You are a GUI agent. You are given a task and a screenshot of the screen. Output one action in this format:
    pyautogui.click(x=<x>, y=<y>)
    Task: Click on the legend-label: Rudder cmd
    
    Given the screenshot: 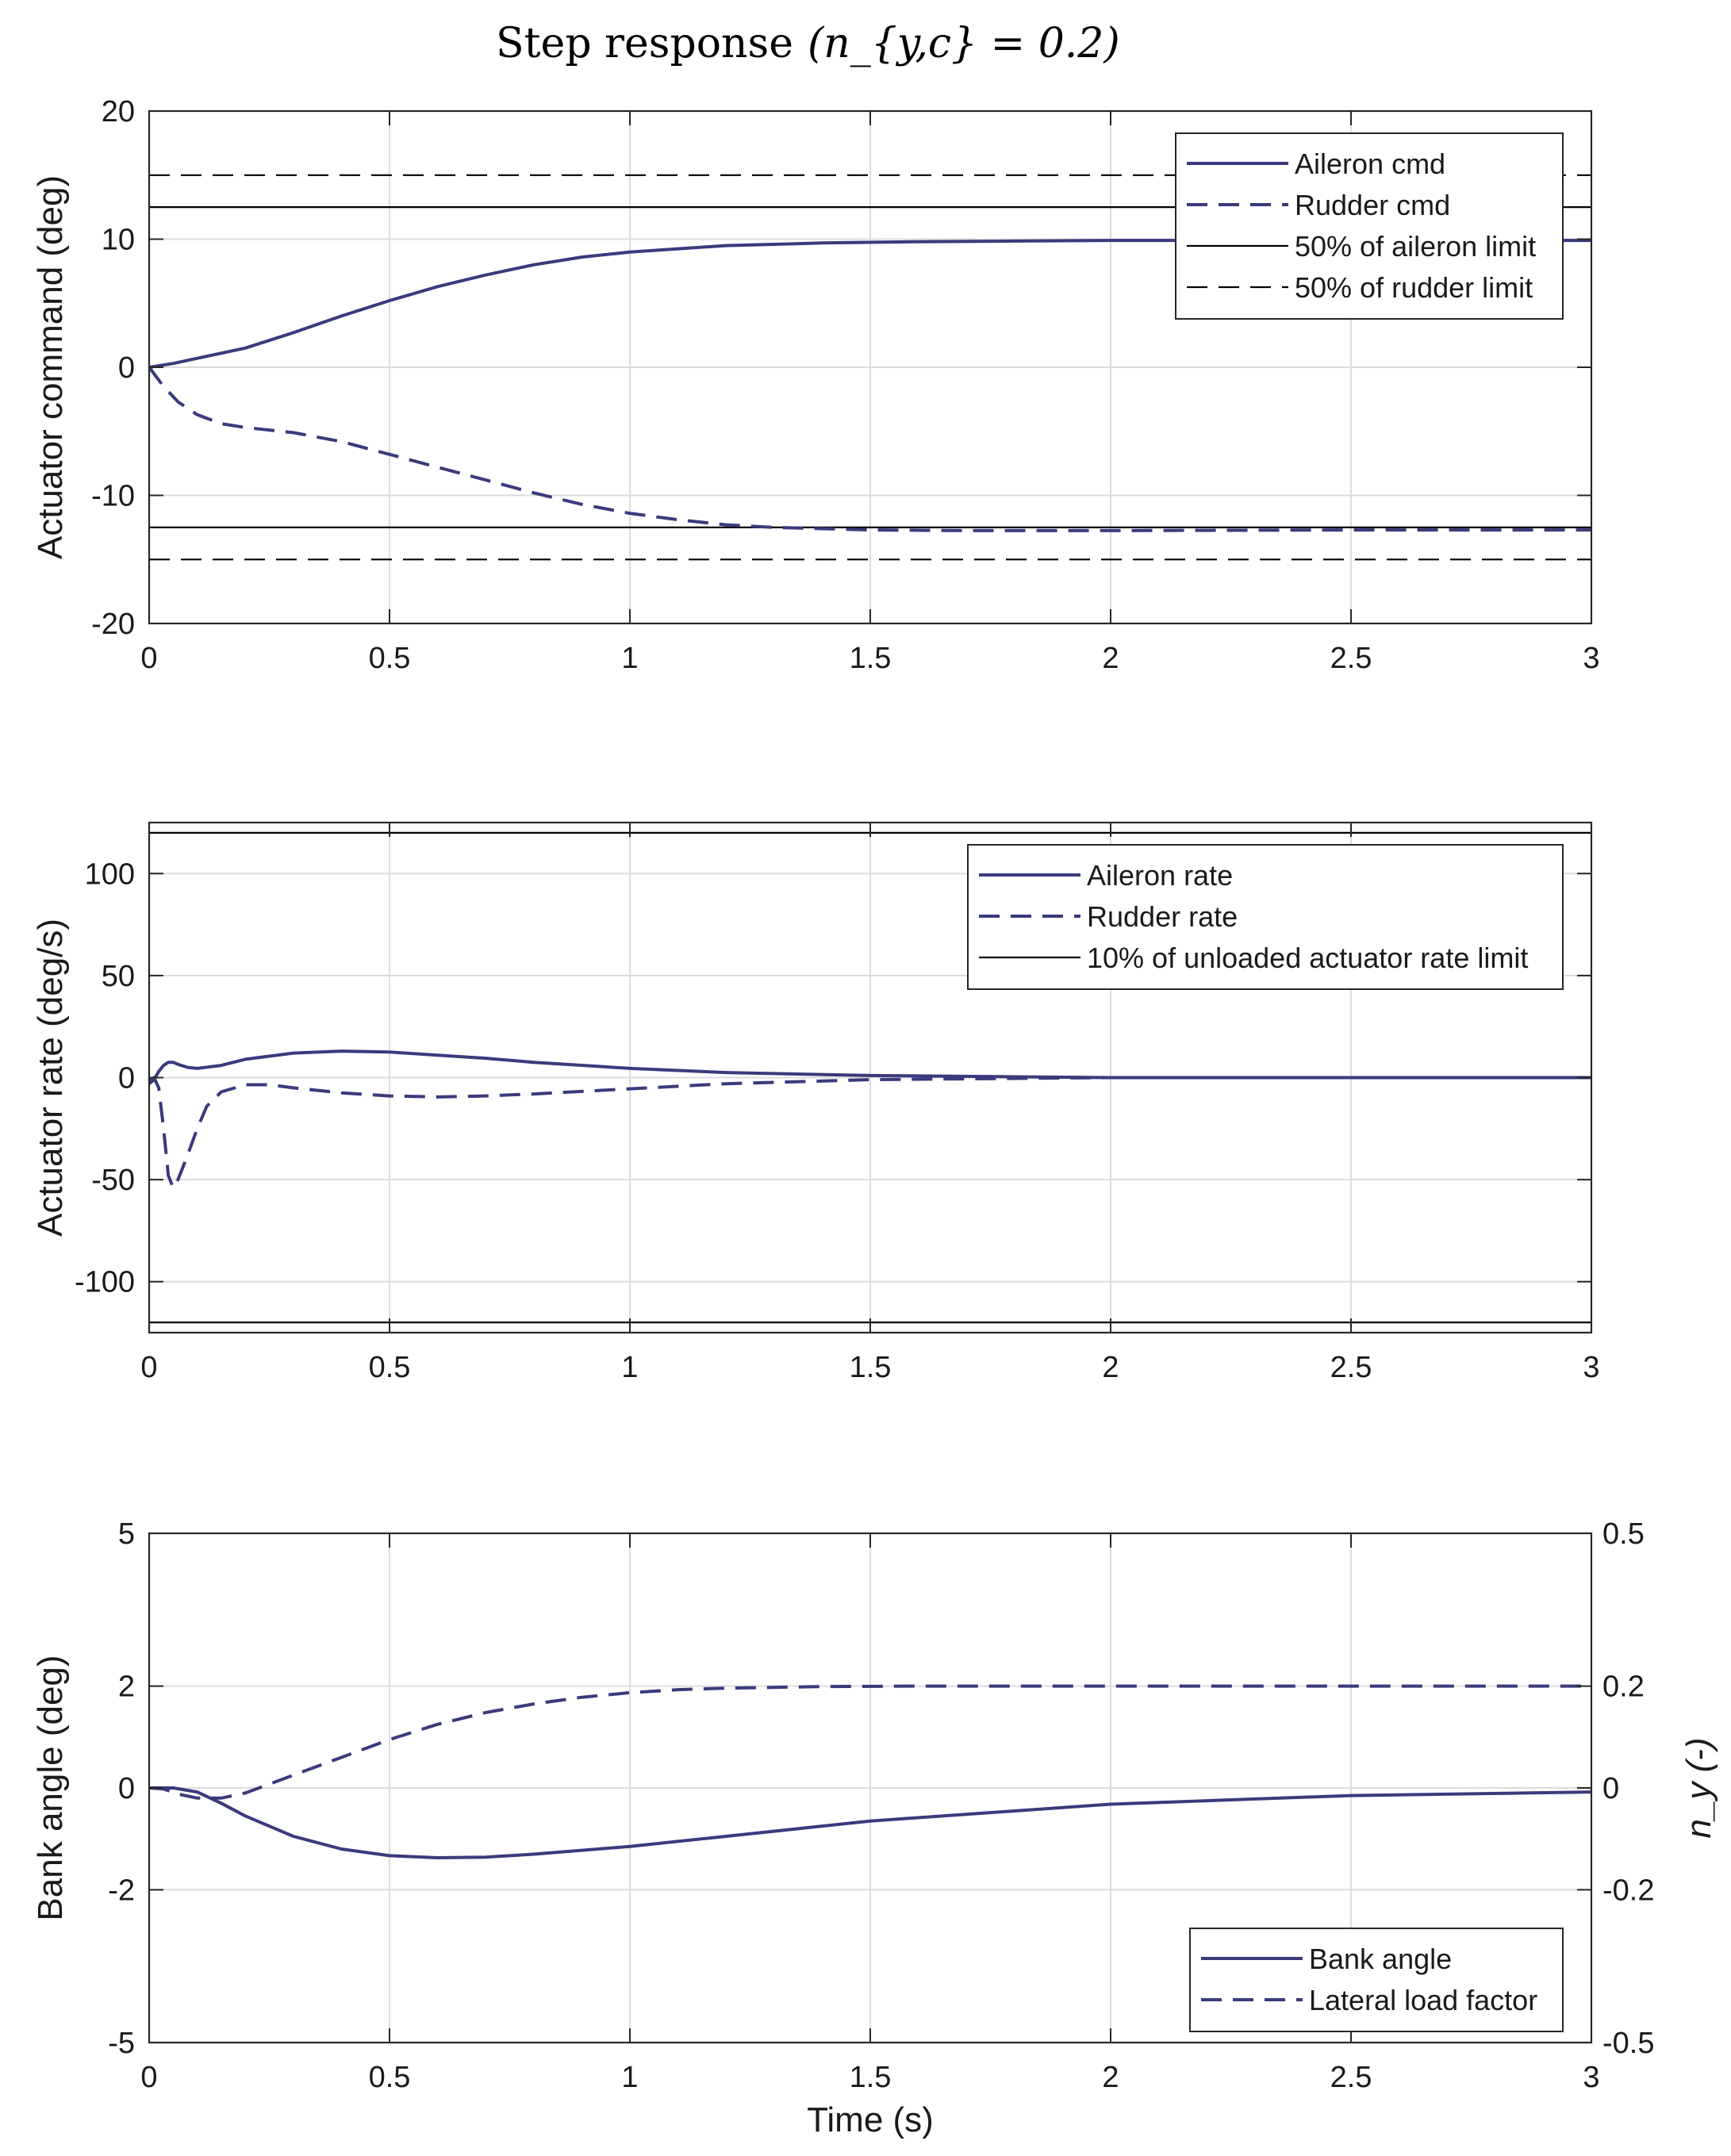 What is the action you would take?
    pyautogui.click(x=1372, y=205)
    